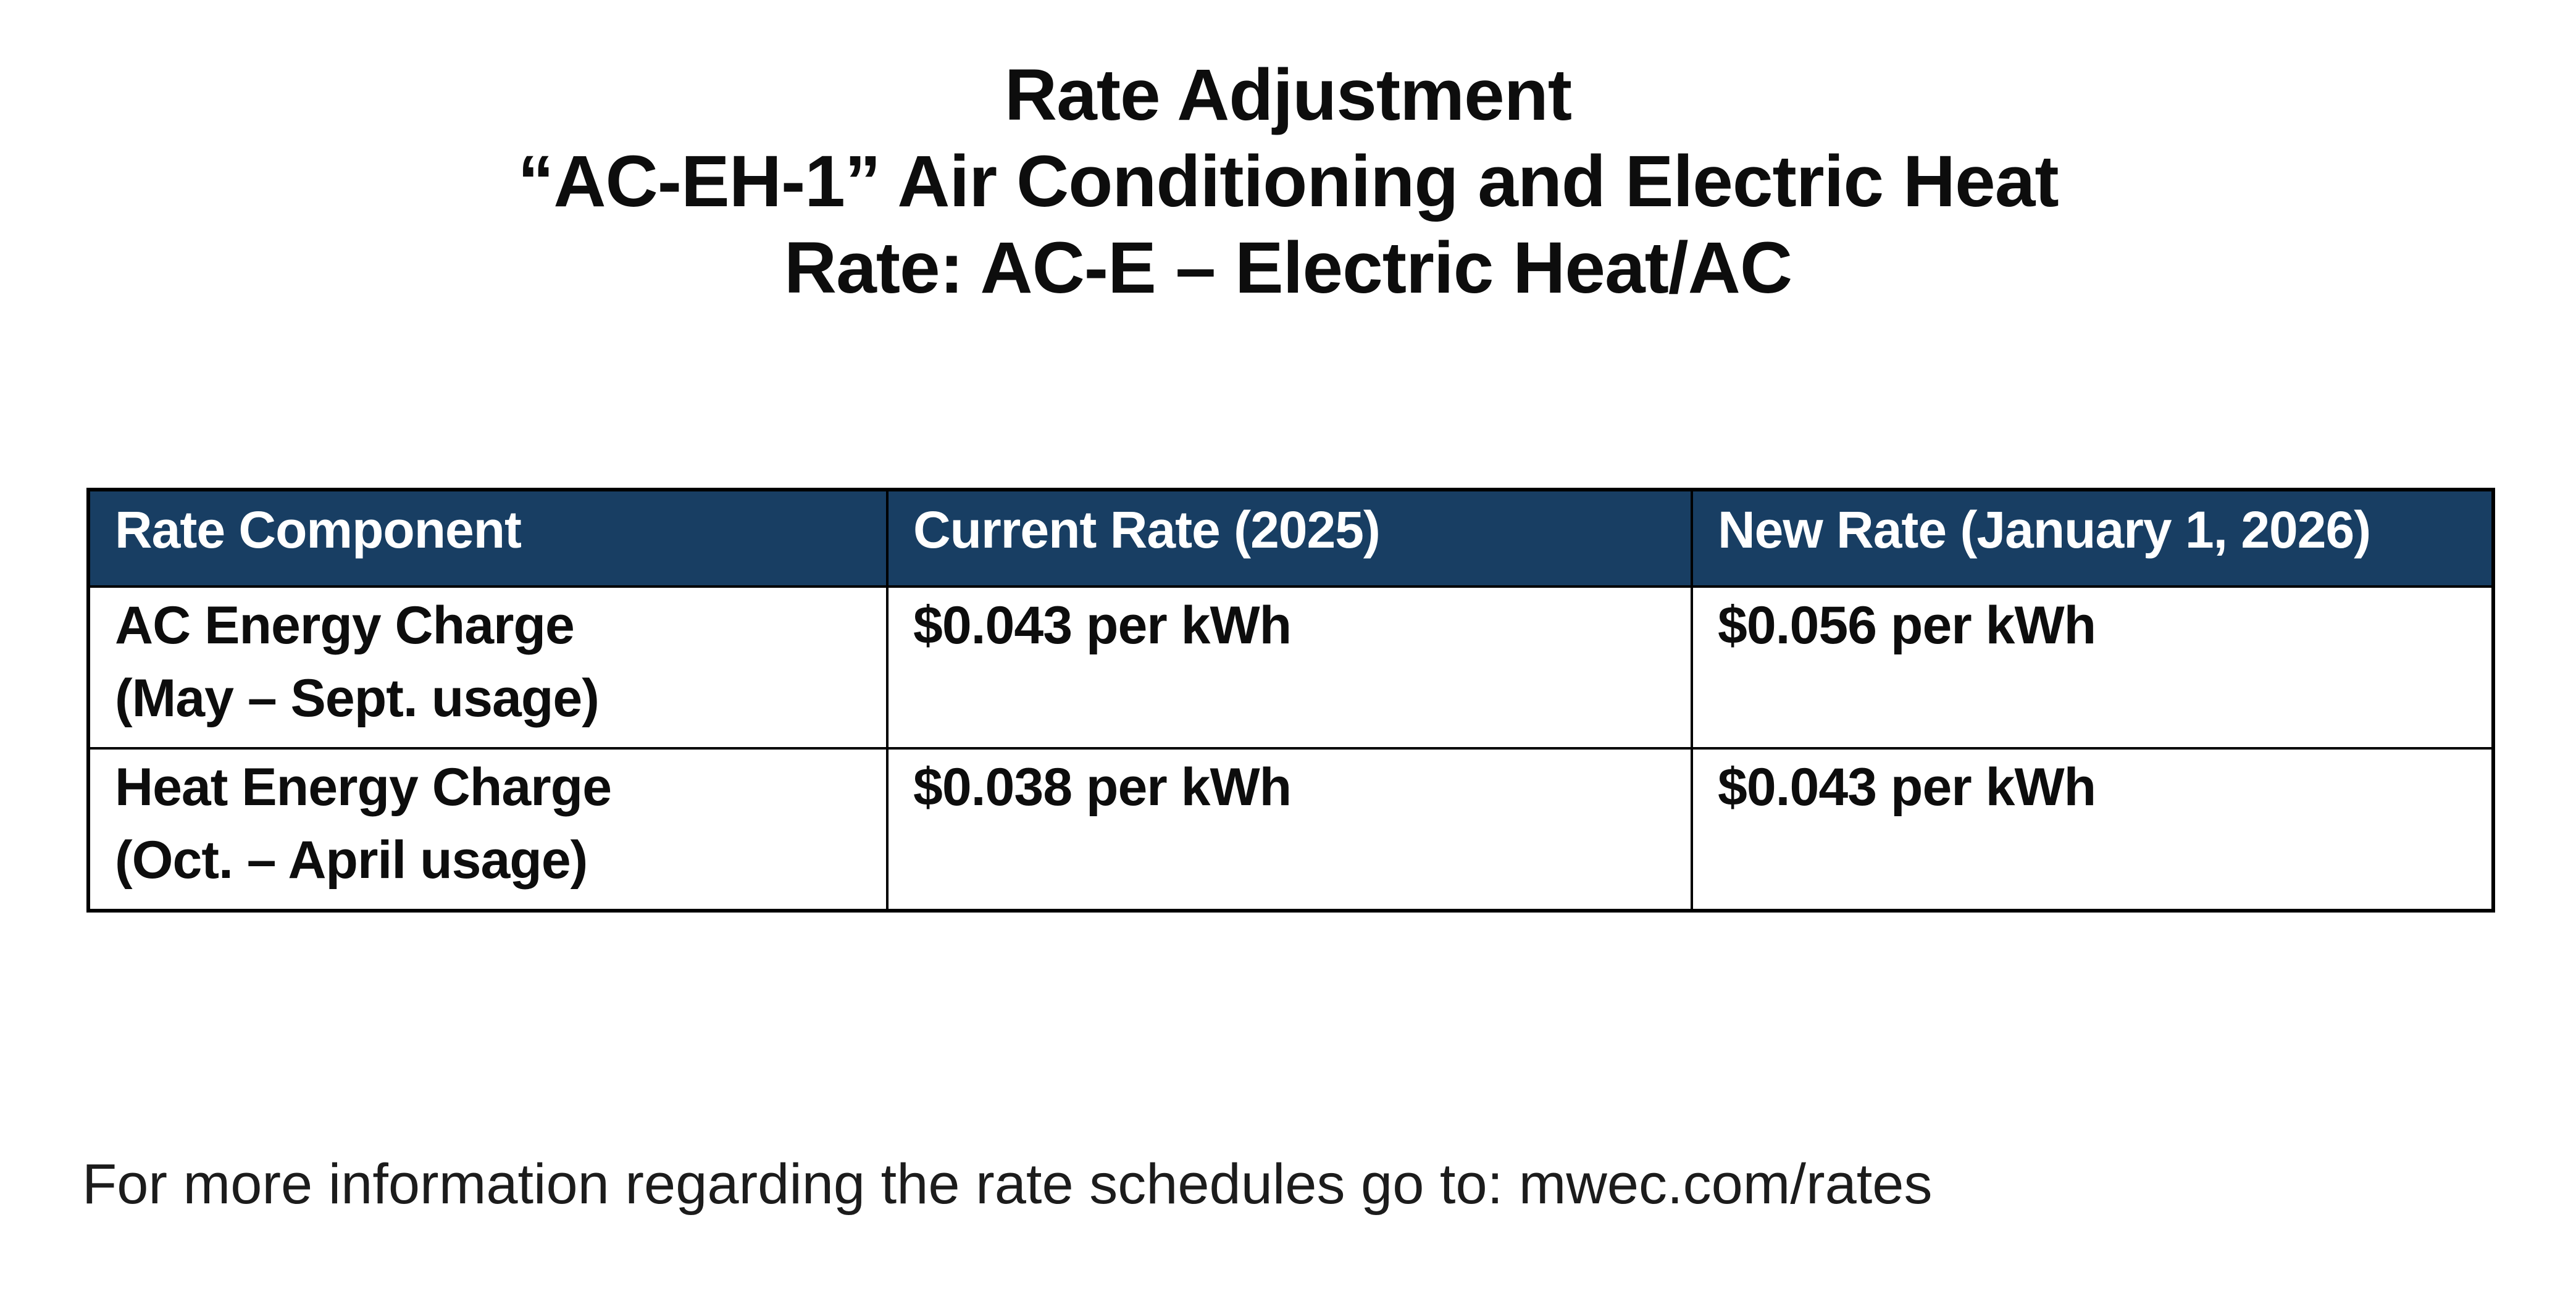 This screenshot has height=1291, width=2576. What do you see at coordinates (1288, 95) in the screenshot?
I see `title-line-rate-adjustment: Rate Adjustment` at bounding box center [1288, 95].